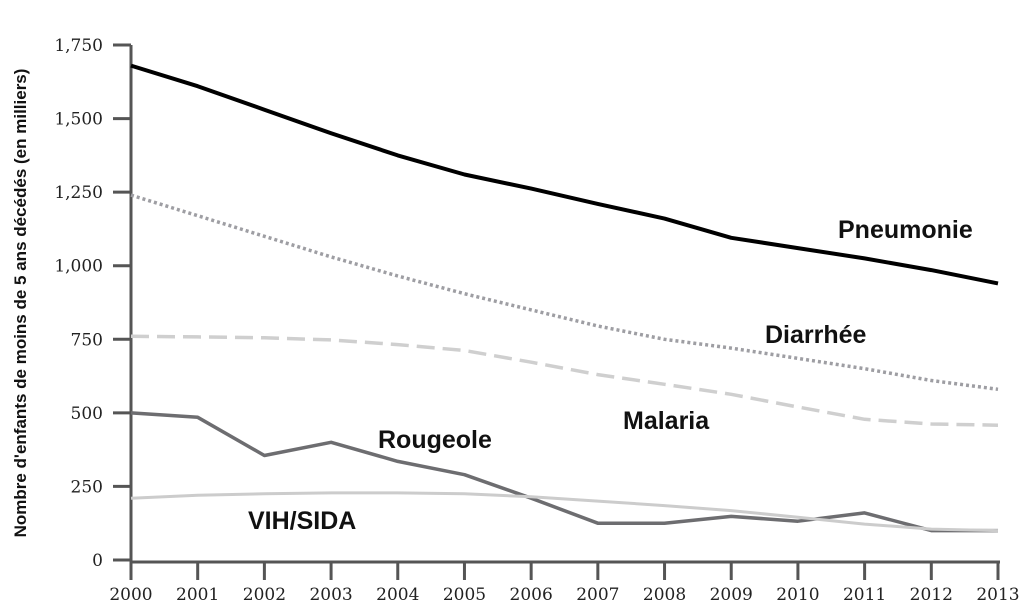  What do you see at coordinates (302, 521) in the screenshot?
I see `series-label: VIH/SIDA` at bounding box center [302, 521].